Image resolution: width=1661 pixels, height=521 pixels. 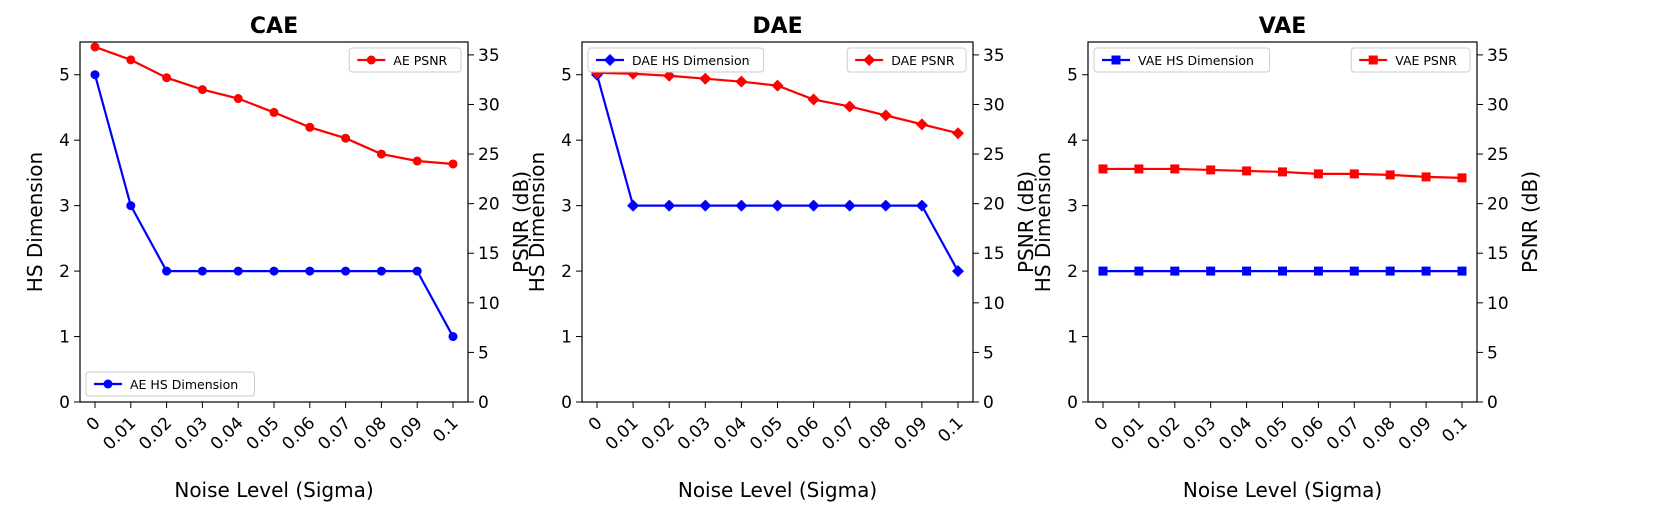 What do you see at coordinates (994, 56) in the screenshot?
I see `y2-tick-label: 35` at bounding box center [994, 56].